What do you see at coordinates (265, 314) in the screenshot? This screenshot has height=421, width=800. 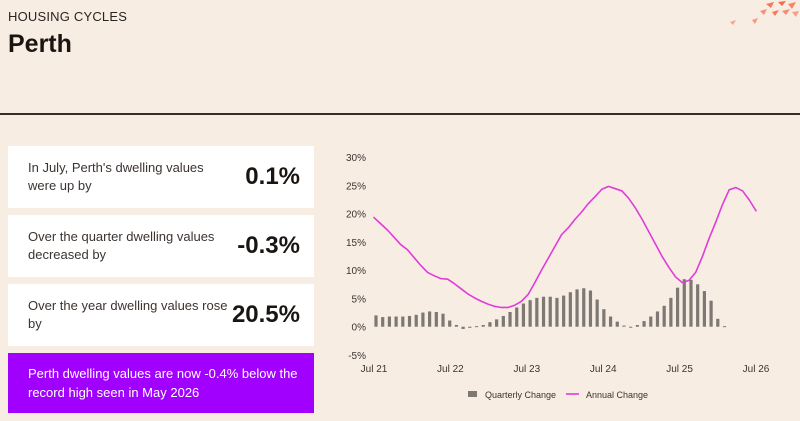 I see `stat-value: 20.5%` at bounding box center [265, 314].